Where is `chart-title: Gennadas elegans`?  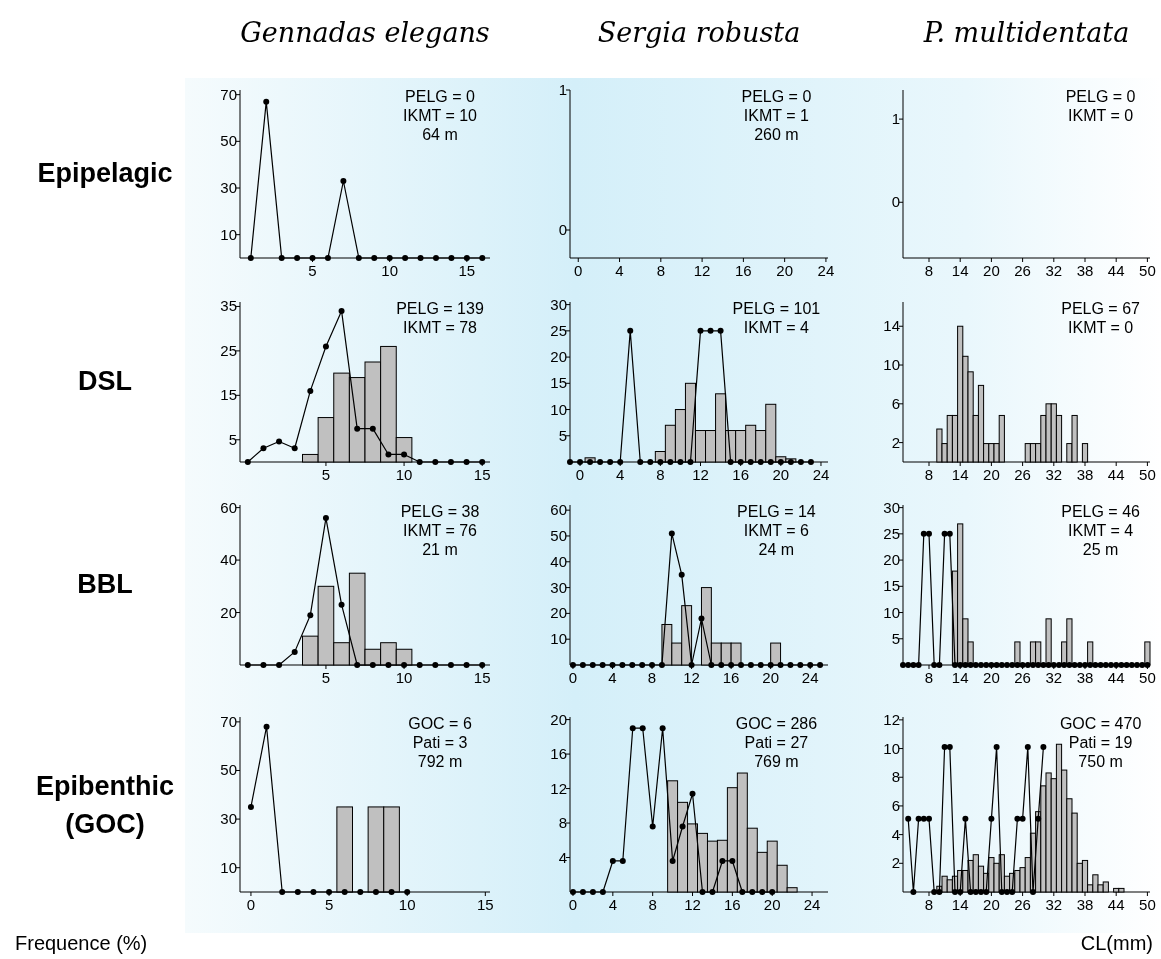 chart-title: Gennadas elegans is located at coordinates (365, 32).